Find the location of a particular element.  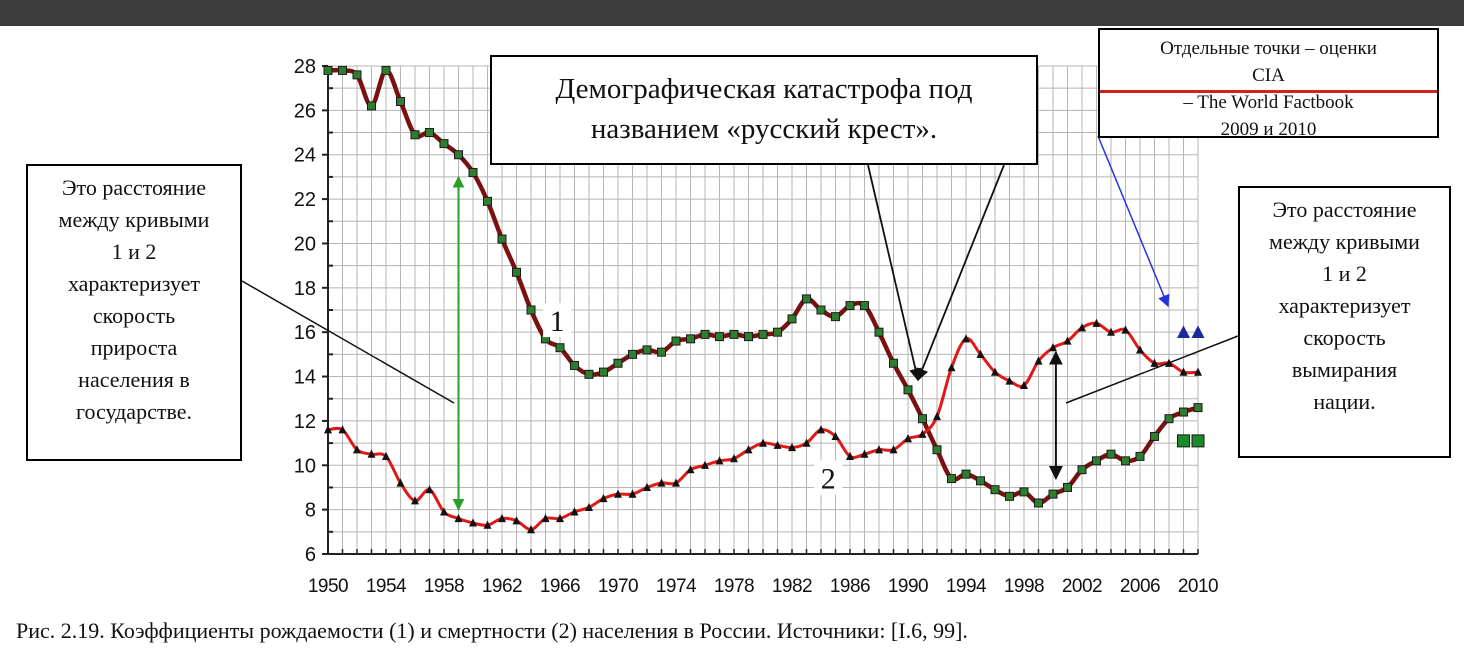

birth-gap-annotation-line: характеризует is located at coordinates (134, 283).